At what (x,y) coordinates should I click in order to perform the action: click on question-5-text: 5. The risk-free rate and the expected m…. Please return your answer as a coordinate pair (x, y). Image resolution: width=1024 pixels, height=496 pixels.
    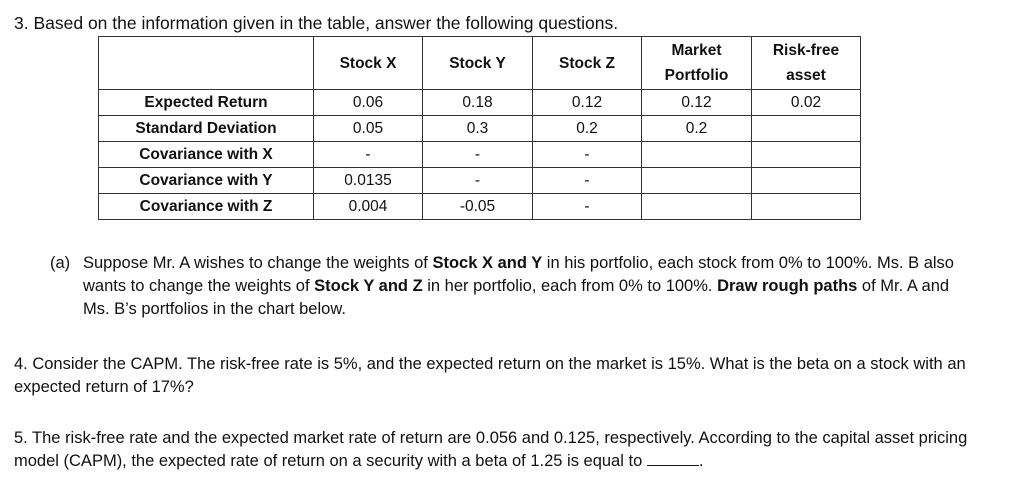
    Looking at the image, I should click on (491, 449).